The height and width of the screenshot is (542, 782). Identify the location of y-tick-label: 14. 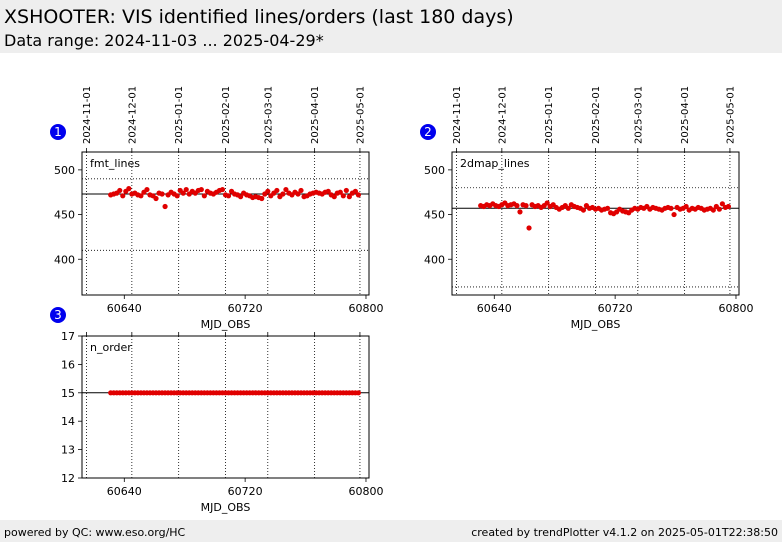
(68, 421).